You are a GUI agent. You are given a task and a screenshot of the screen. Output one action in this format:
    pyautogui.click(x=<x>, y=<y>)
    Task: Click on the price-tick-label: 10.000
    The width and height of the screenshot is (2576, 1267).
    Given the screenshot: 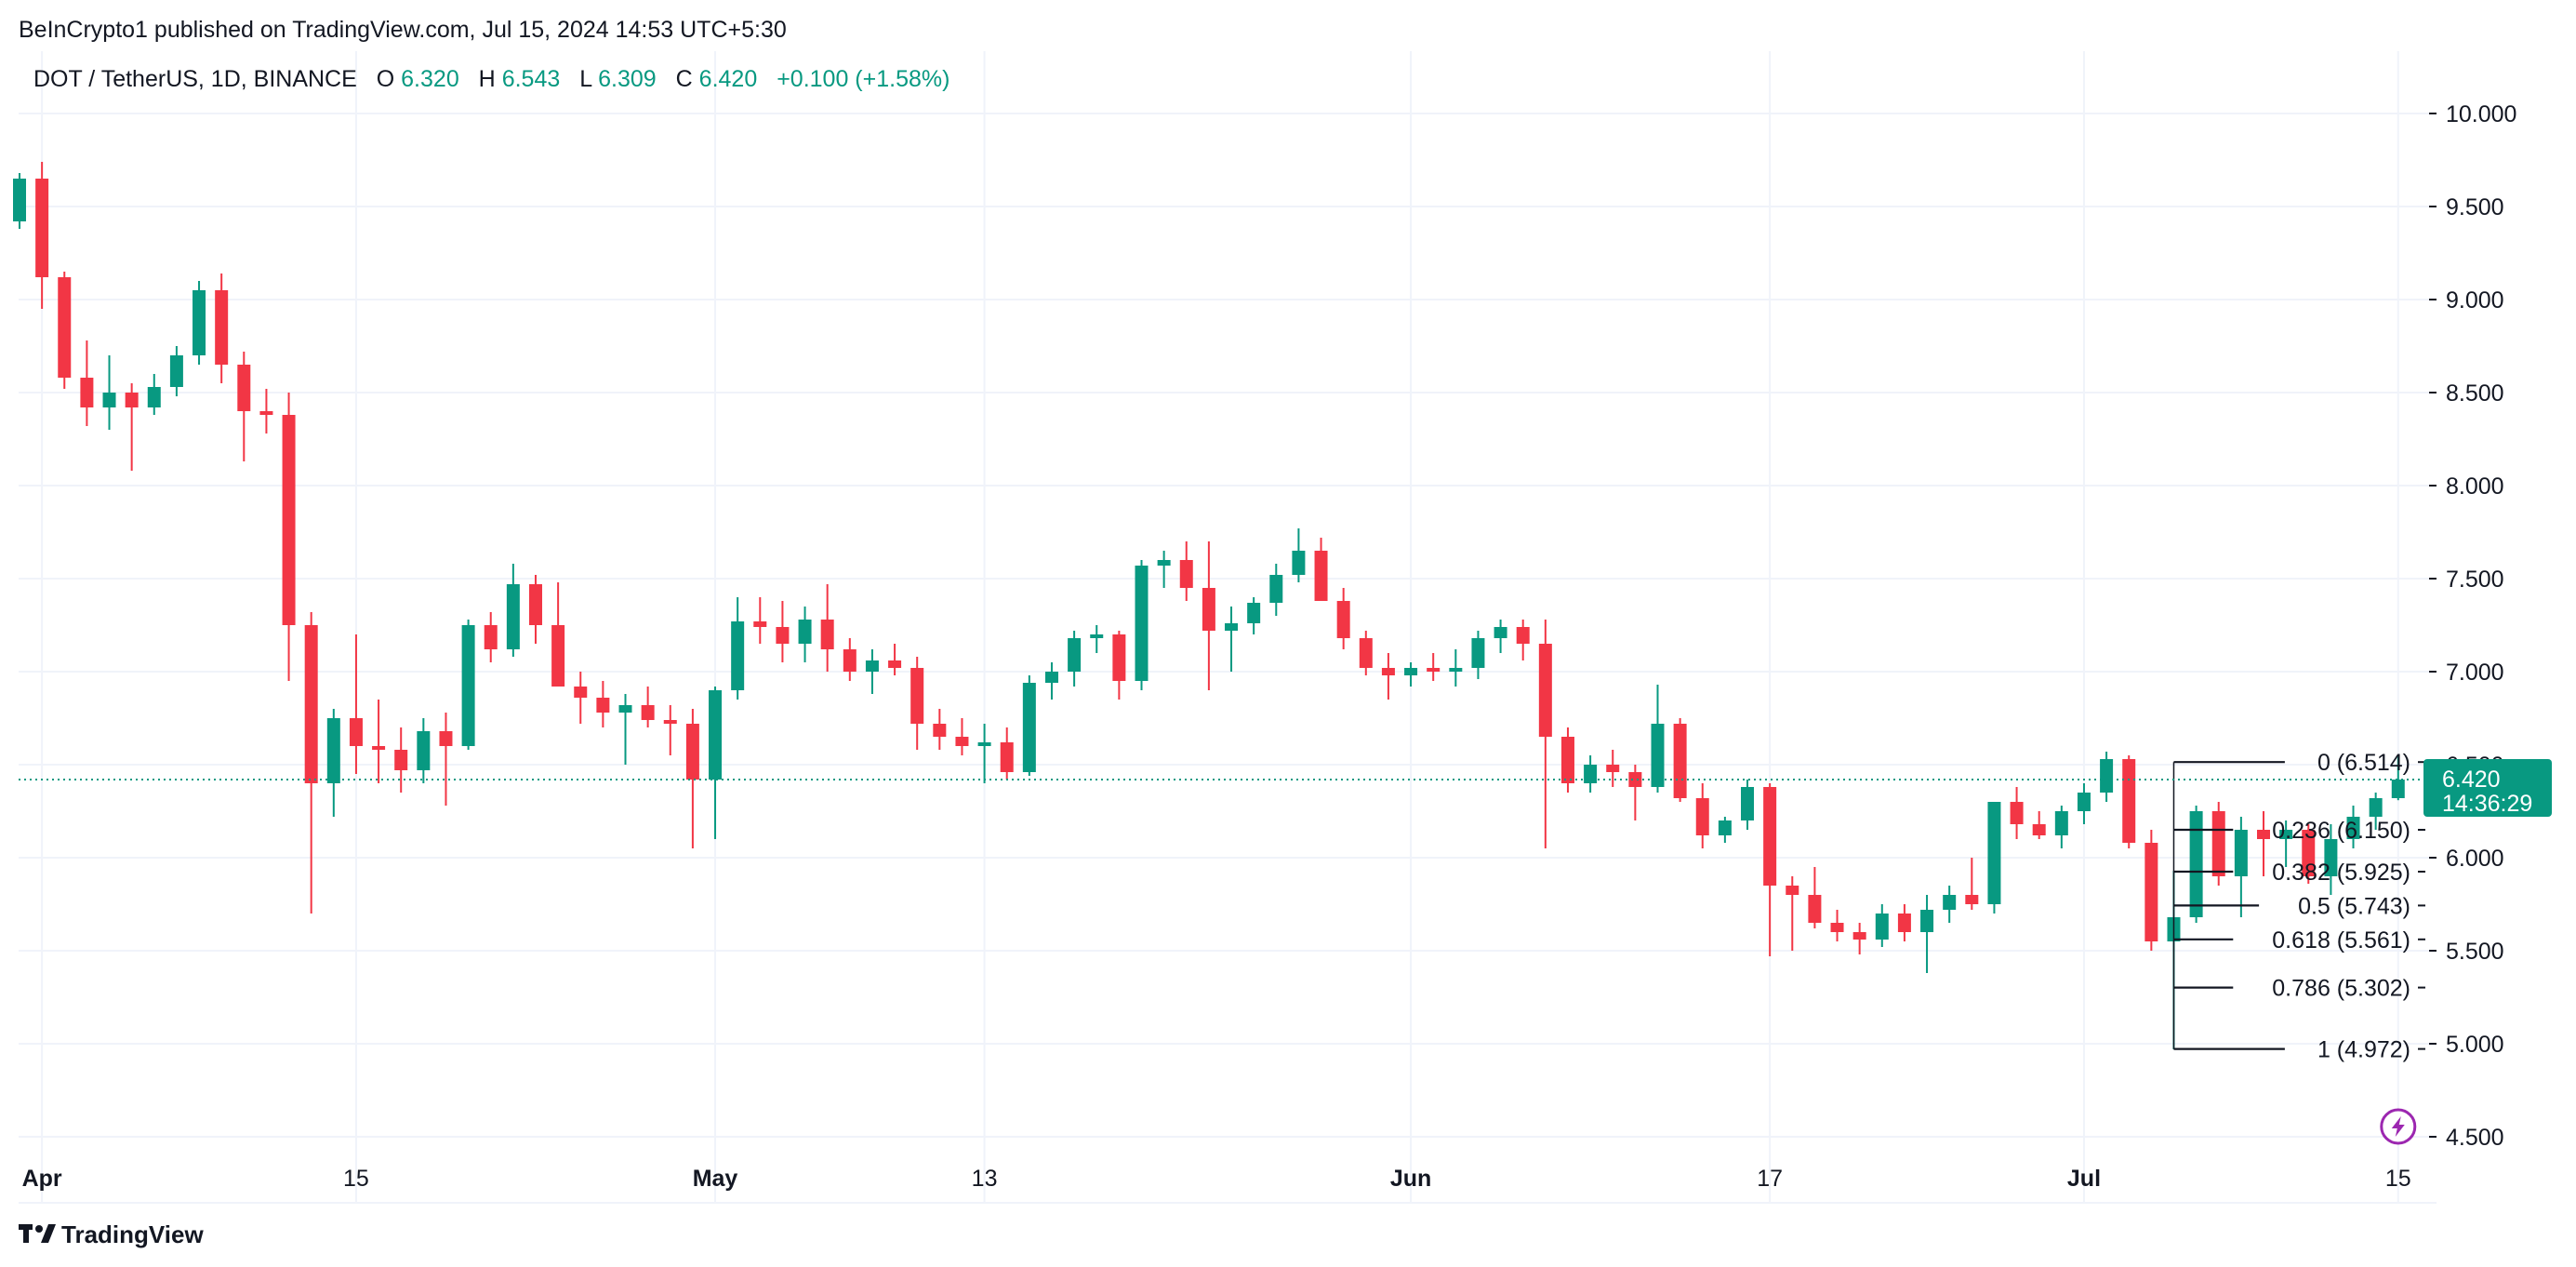 What is the action you would take?
    pyautogui.click(x=2481, y=114)
    